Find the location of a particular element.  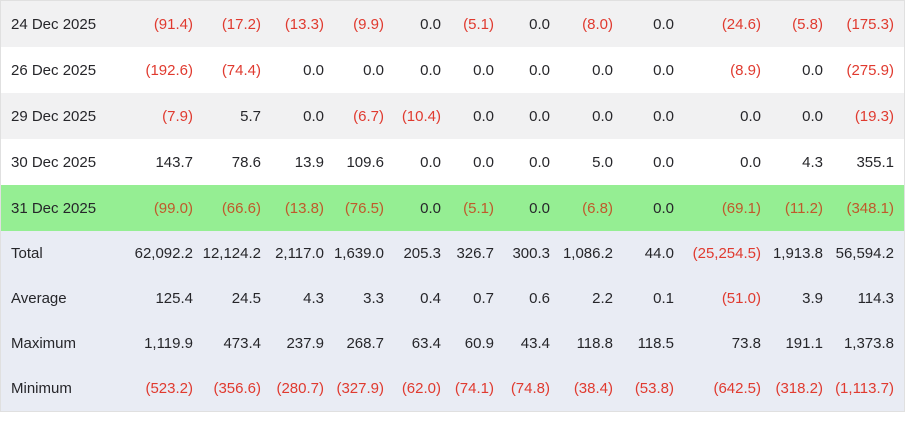

value-cell: 125.4 is located at coordinates (174, 298).